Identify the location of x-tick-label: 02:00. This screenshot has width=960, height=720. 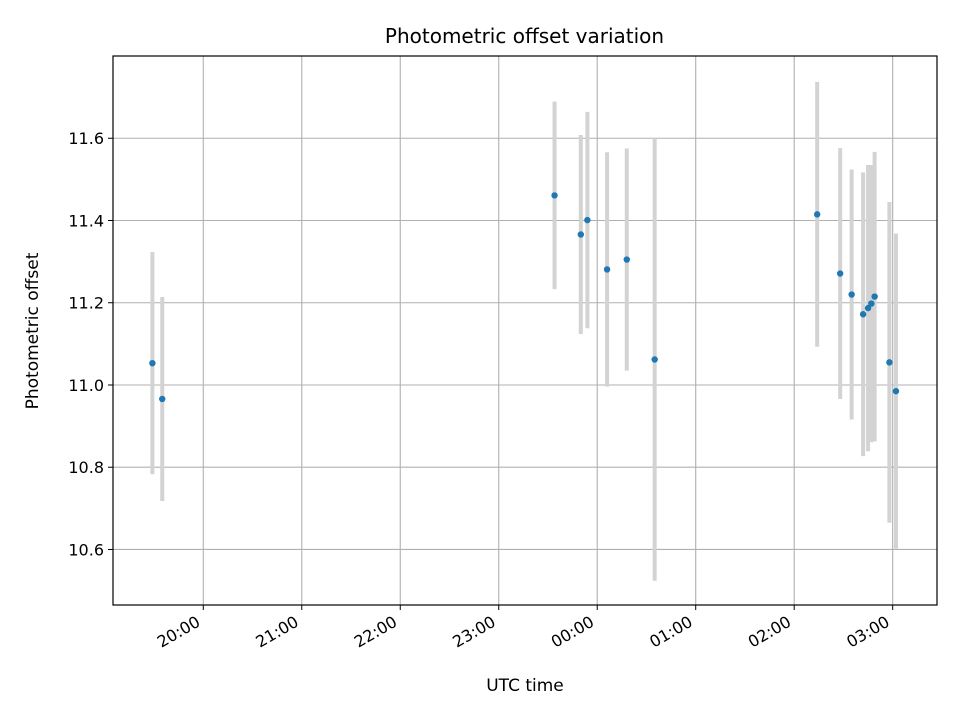
(769, 632).